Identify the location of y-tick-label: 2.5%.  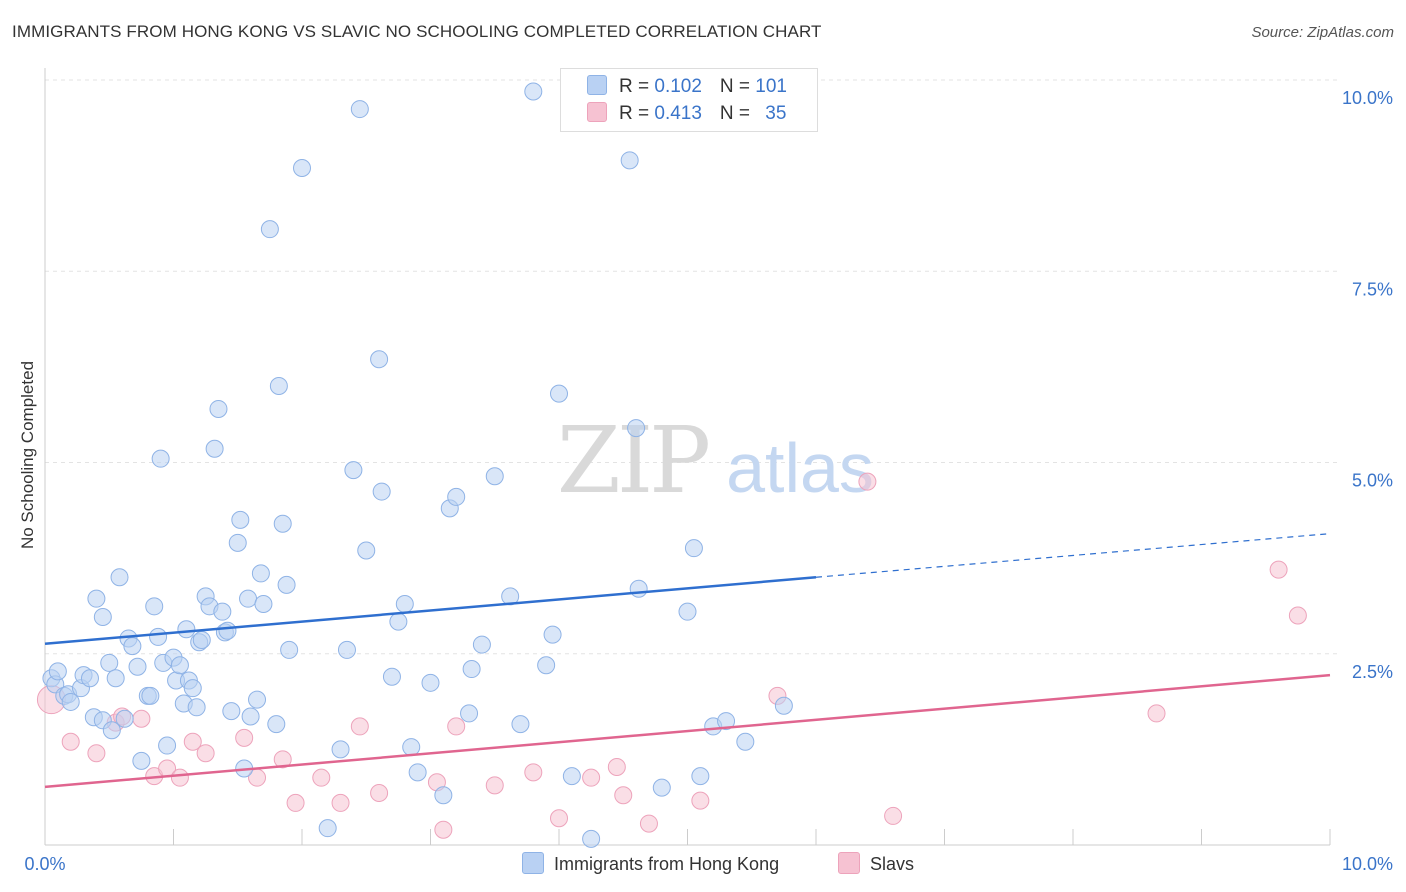
(1372, 672).